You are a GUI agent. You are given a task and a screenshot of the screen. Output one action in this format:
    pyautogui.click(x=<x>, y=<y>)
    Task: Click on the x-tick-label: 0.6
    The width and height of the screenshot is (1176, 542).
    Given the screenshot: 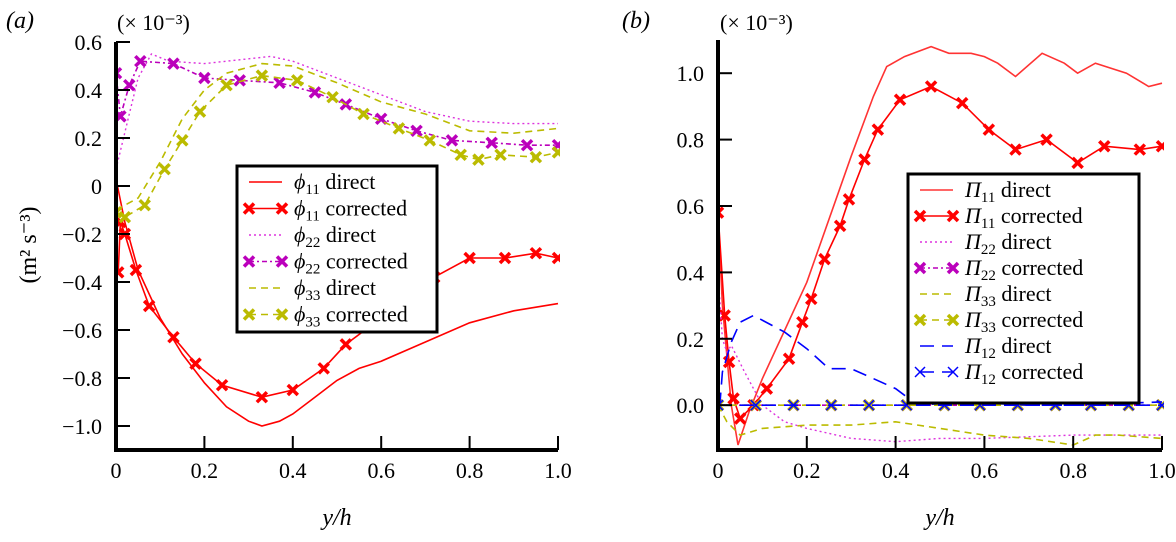 What is the action you would take?
    pyautogui.click(x=381, y=470)
    